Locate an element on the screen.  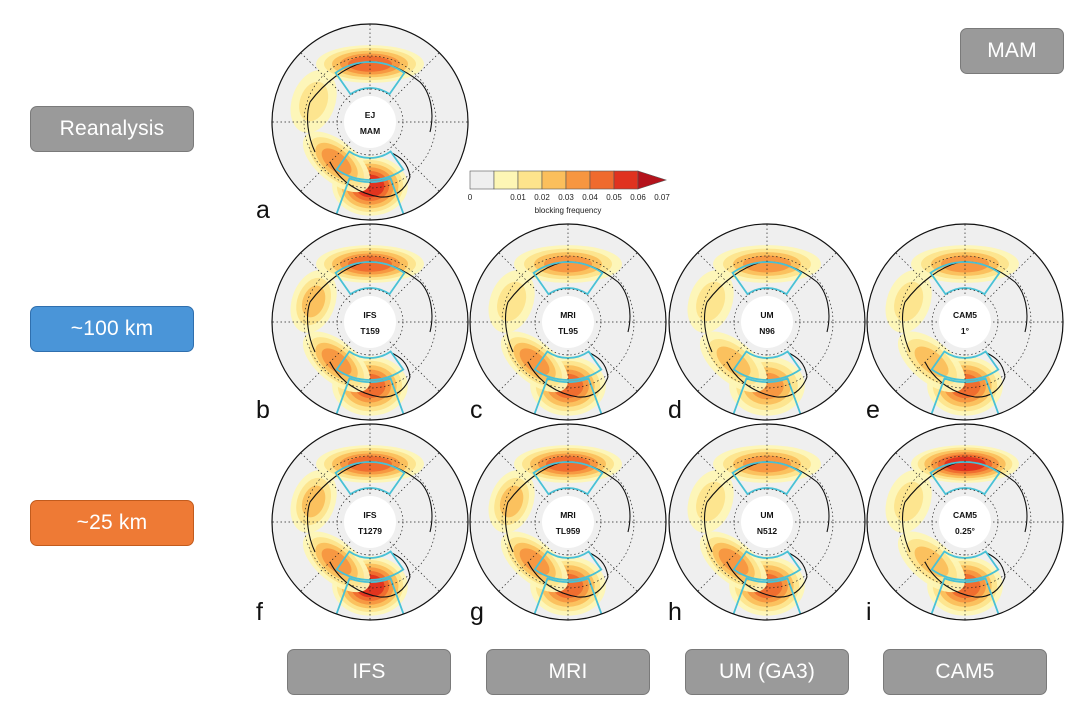
panel-letter-d: d is located at coordinates (675, 410).